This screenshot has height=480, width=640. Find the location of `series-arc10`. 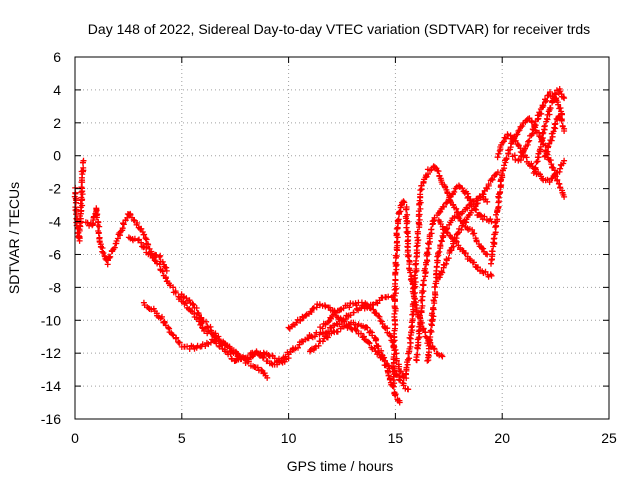

series-arc10 is located at coordinates (446, 272).